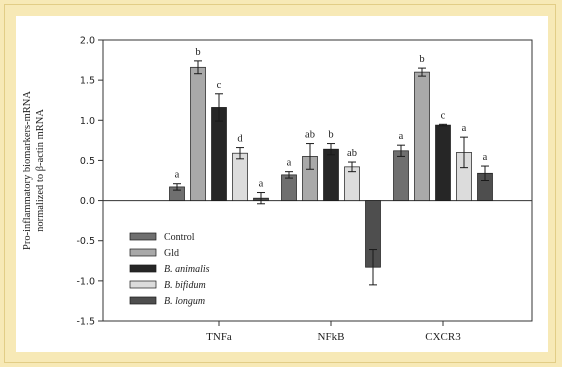 Image resolution: width=562 pixels, height=367 pixels. I want to click on x-category-label: CXCR3, so click(443, 337).